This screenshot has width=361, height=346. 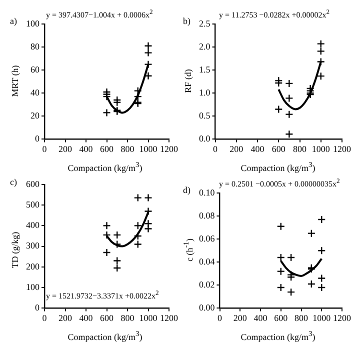 I want to click on y-tick-label: 1.5, so click(x=205, y=69).